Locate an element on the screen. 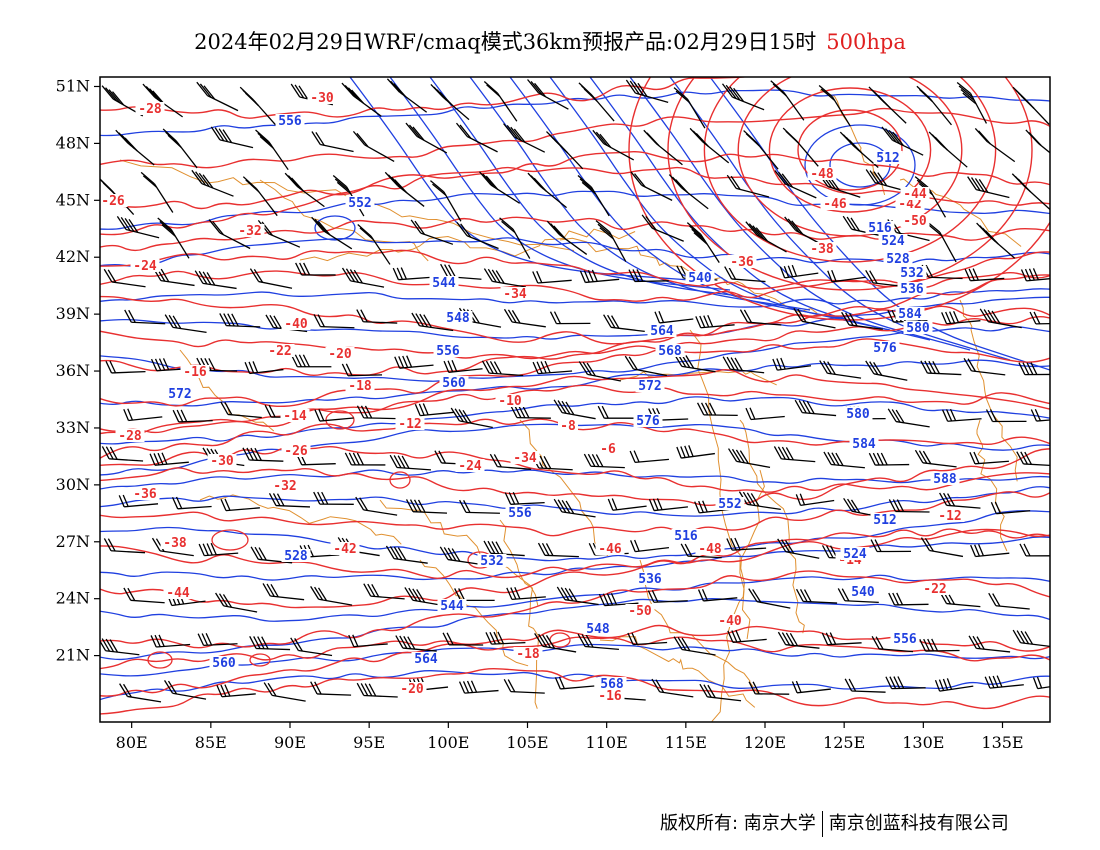  lon-tick-label: 80E is located at coordinates (132, 742).